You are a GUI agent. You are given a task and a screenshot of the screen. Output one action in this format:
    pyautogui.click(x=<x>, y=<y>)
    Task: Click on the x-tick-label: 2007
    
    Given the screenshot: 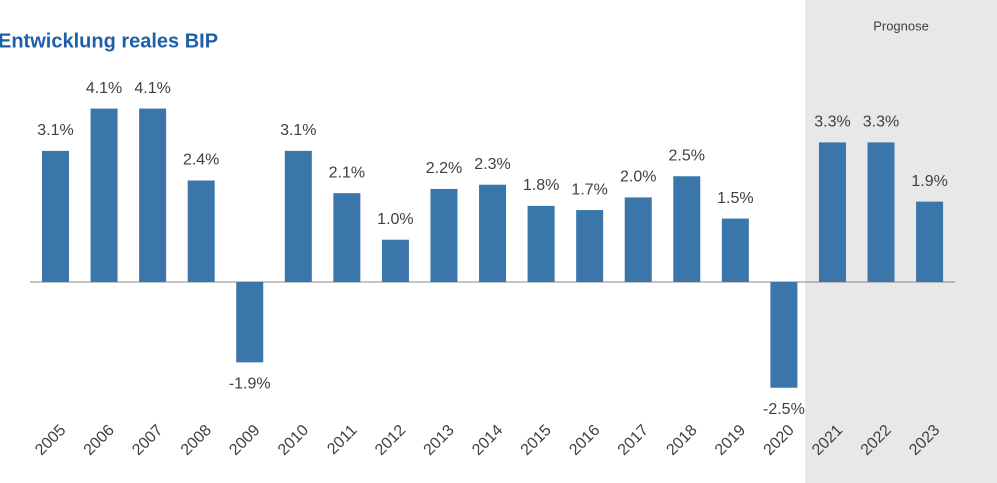 What is the action you would take?
    pyautogui.click(x=147, y=440)
    